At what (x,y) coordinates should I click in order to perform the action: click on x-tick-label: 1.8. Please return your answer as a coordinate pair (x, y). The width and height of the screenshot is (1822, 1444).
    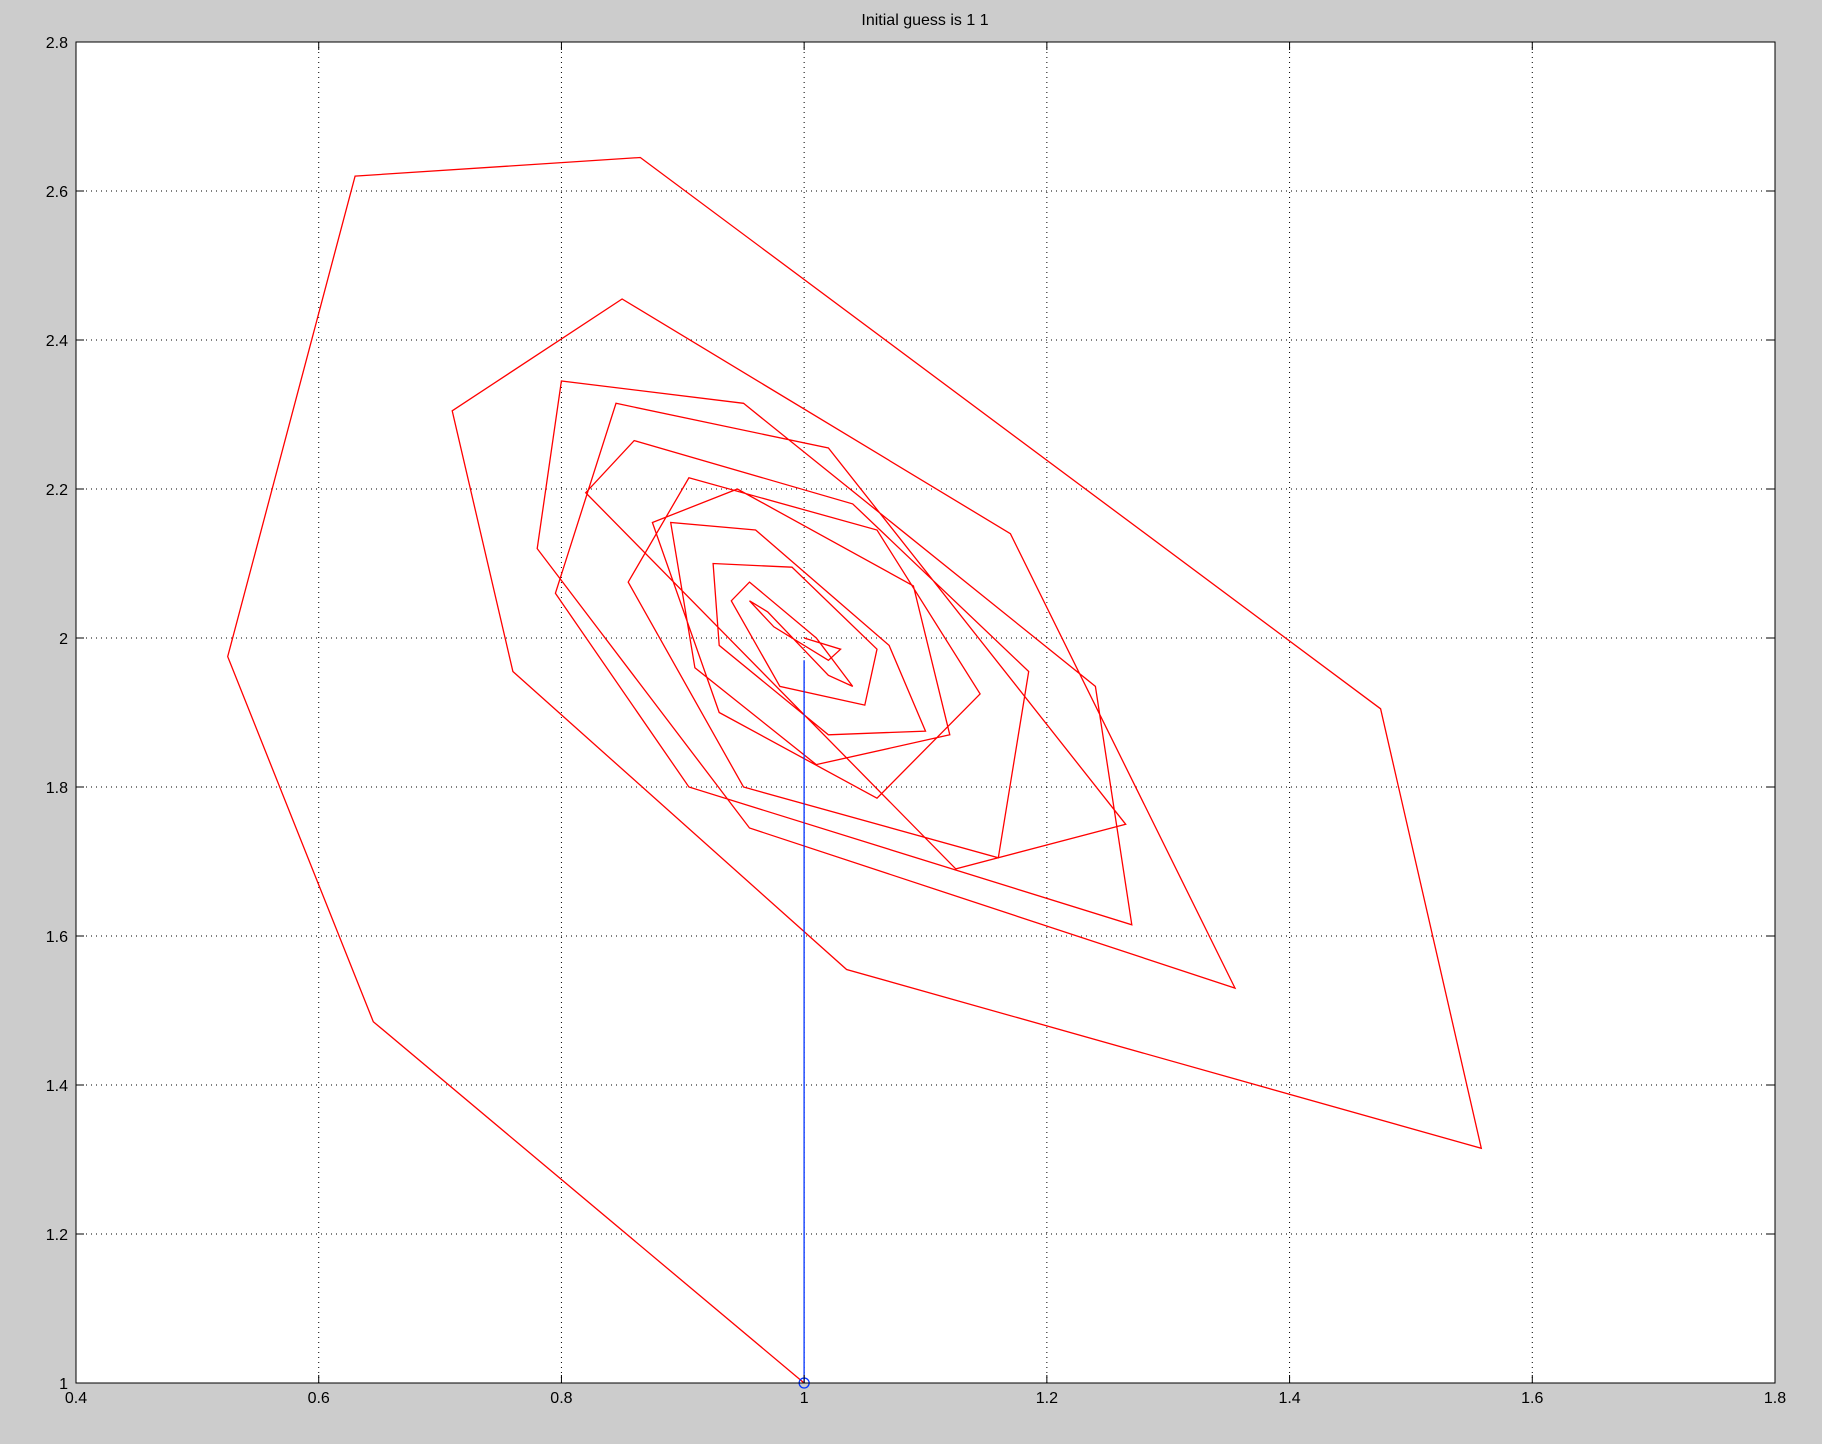
    Looking at the image, I should click on (1775, 1398).